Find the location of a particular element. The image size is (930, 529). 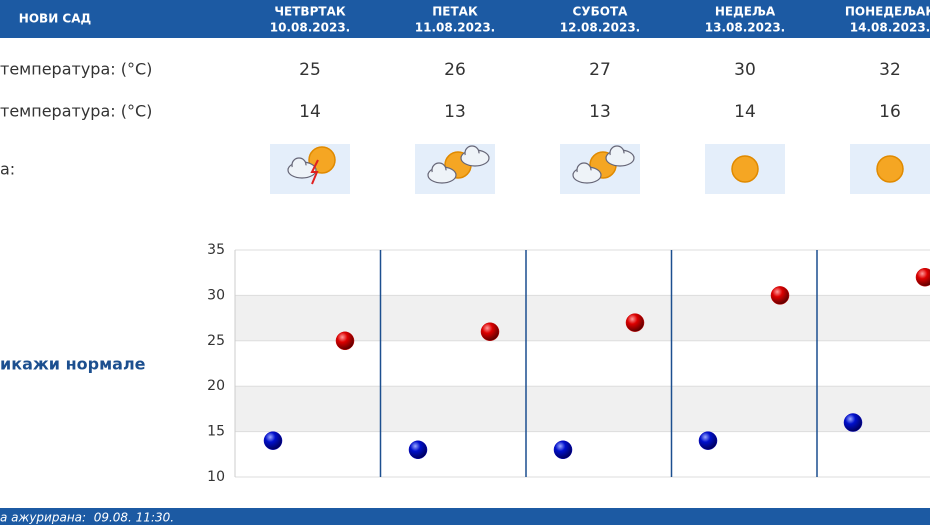

y-tick-label: 30 is located at coordinates (216, 295).